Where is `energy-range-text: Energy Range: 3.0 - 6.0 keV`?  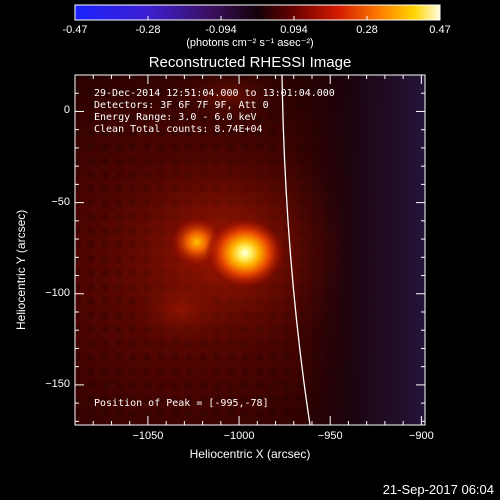
energy-range-text: Energy Range: 3.0 - 6.0 keV is located at coordinates (175, 117).